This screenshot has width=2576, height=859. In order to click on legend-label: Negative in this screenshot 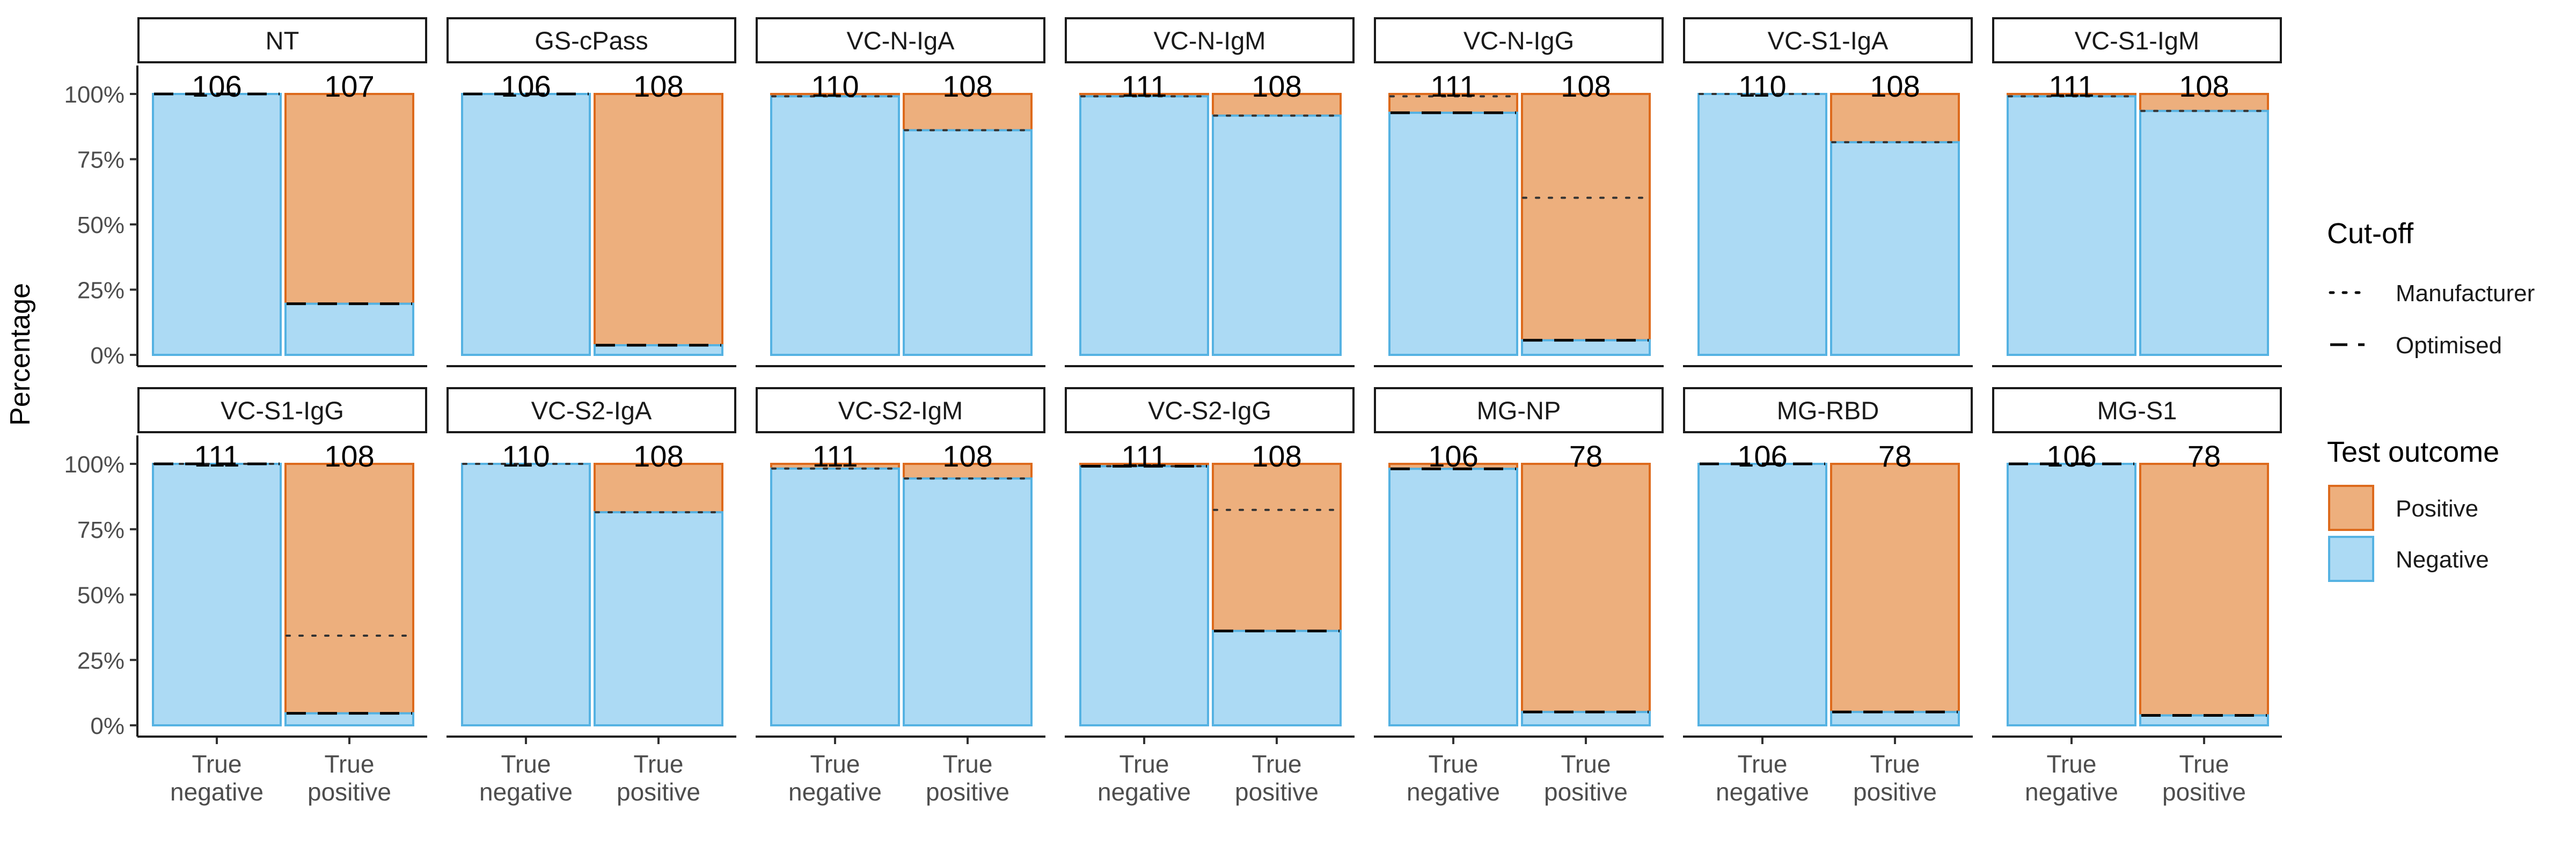, I will do `click(2442, 560)`.